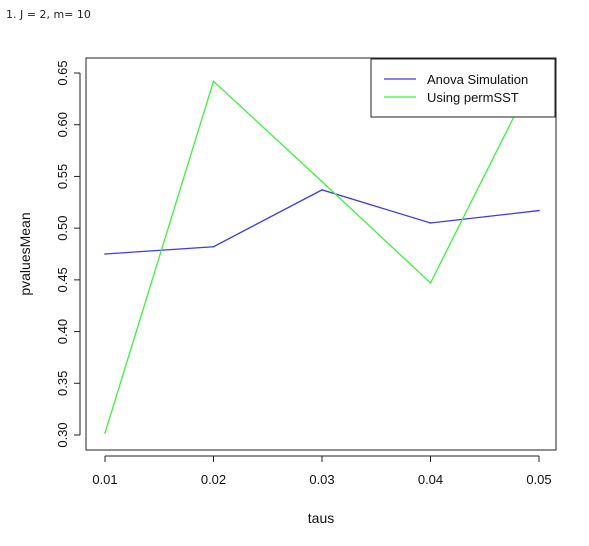 The image size is (589, 546). Describe the element at coordinates (538, 479) in the screenshot. I see `x-tick-label: 0.05` at that location.